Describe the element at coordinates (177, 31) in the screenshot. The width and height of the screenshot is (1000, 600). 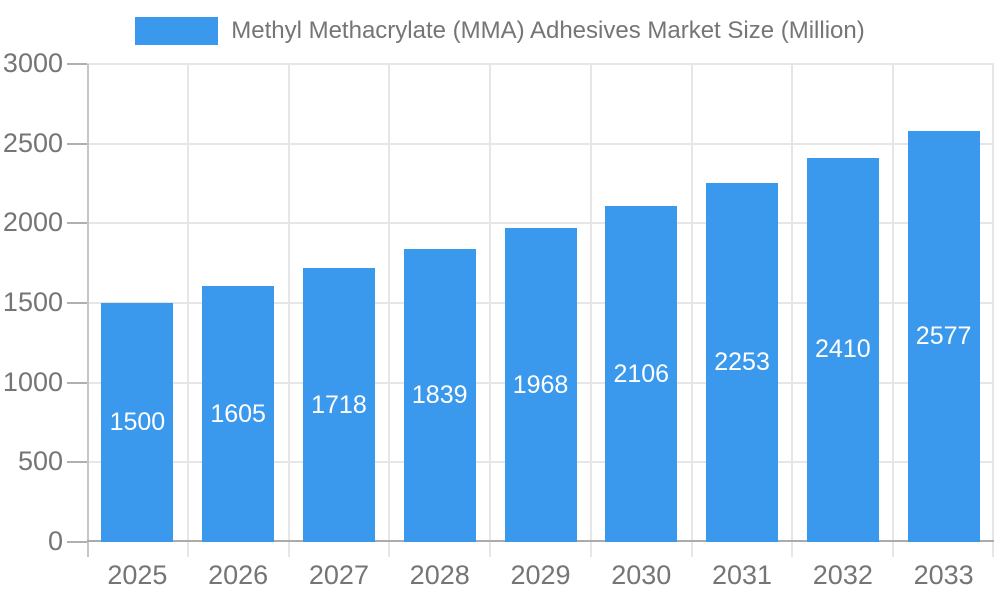
I see `legend-swatch` at that location.